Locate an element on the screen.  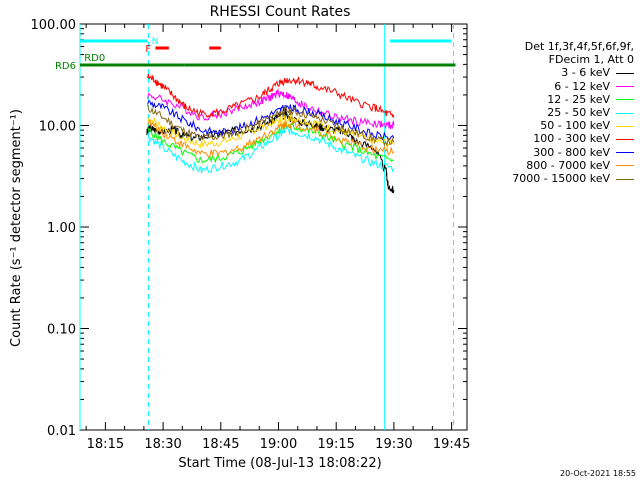
x-tick-label: 19:45 is located at coordinates (451, 444).